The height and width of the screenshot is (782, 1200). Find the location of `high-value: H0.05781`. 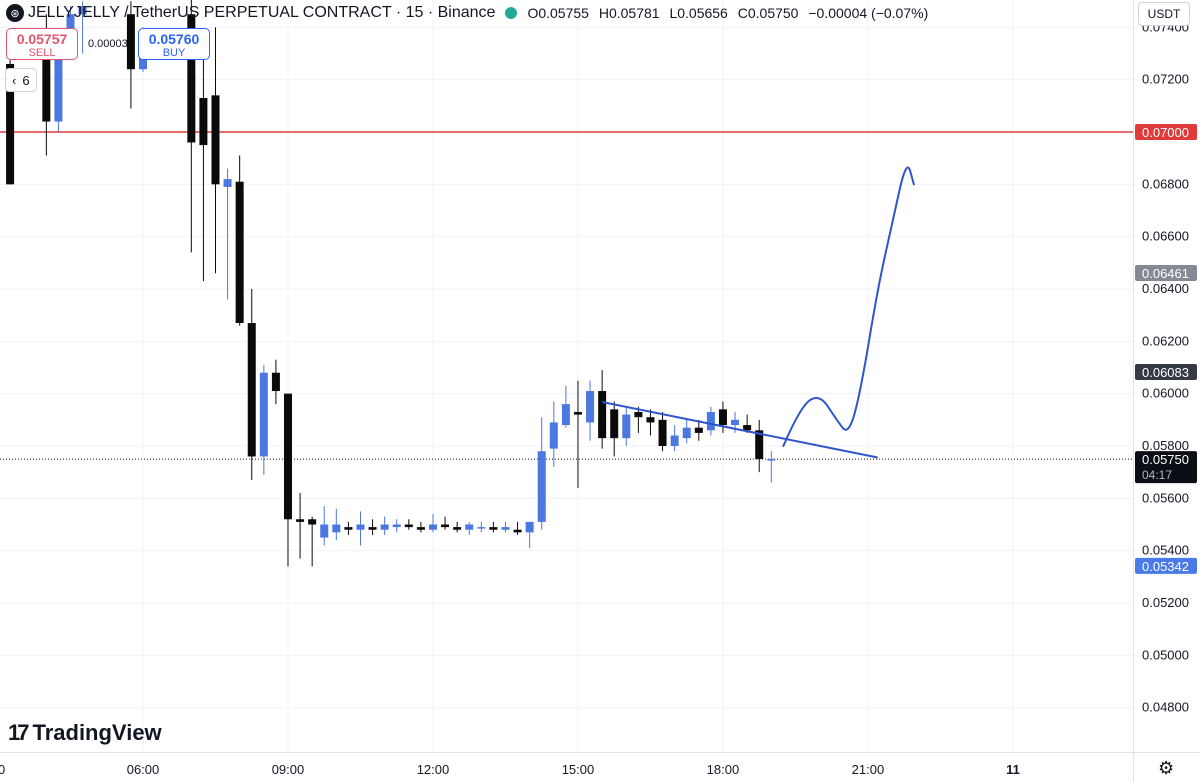

high-value: H0.05781 is located at coordinates (629, 13).